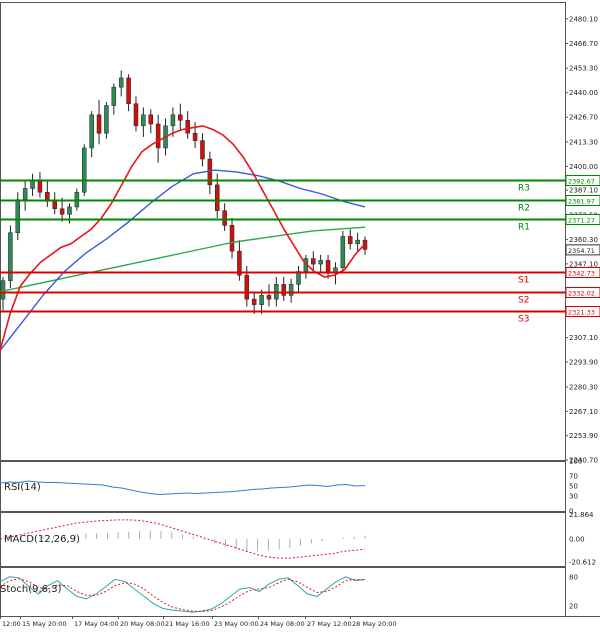 The image size is (600, 636). I want to click on price-tick-label: 2347.10, so click(583, 264).